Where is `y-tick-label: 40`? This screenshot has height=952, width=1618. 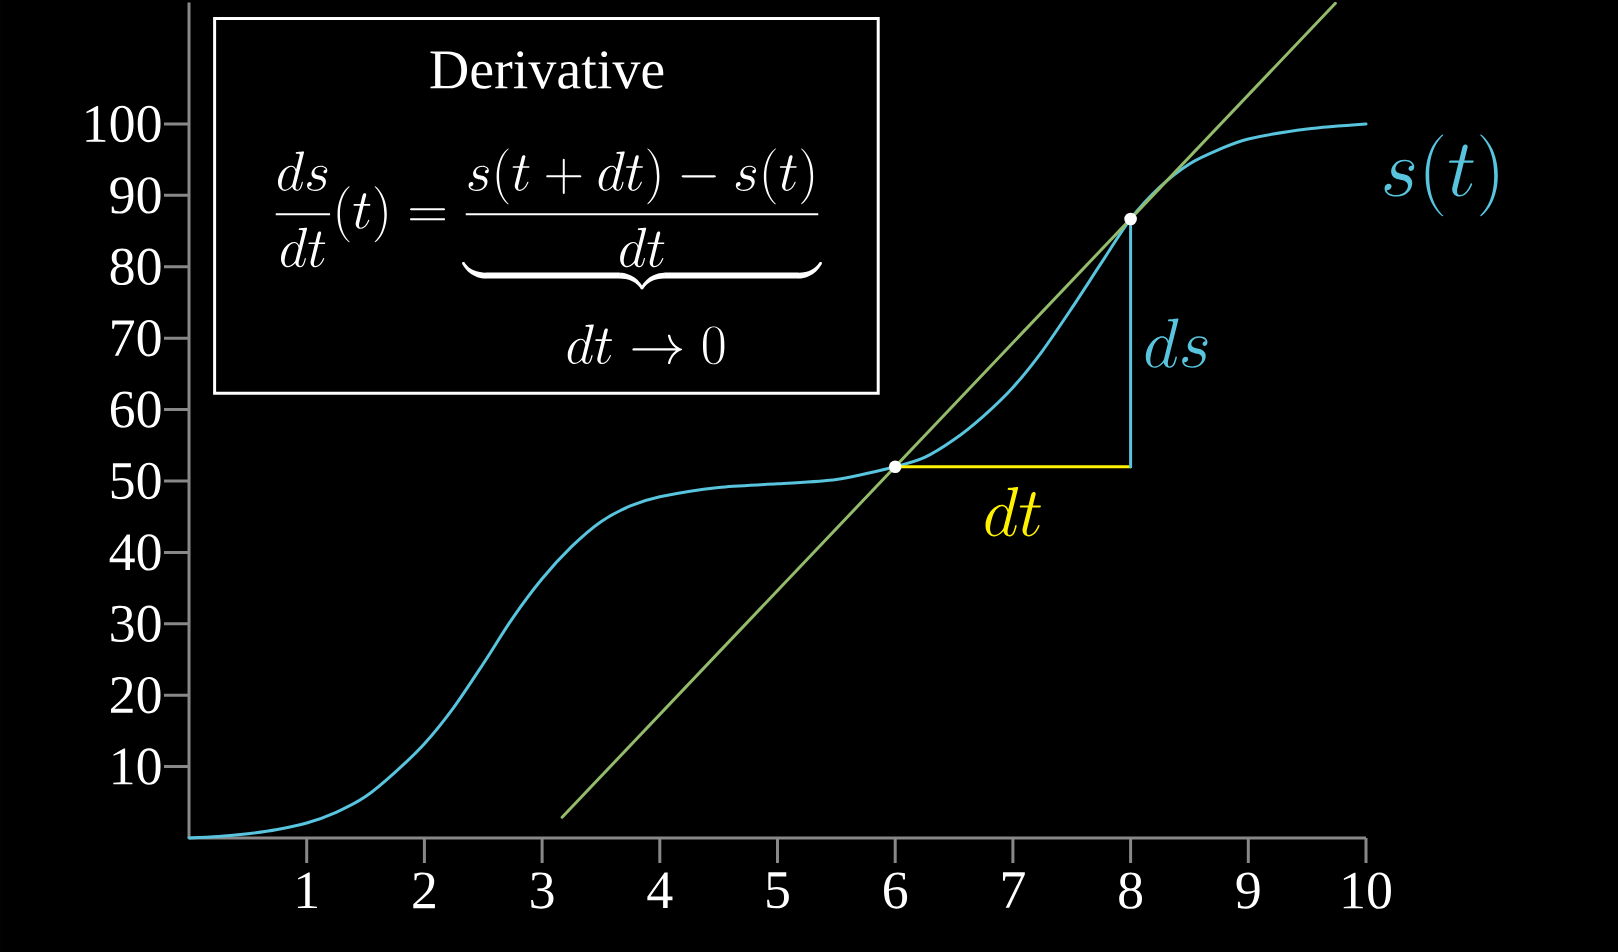
y-tick-label: 40 is located at coordinates (135, 552).